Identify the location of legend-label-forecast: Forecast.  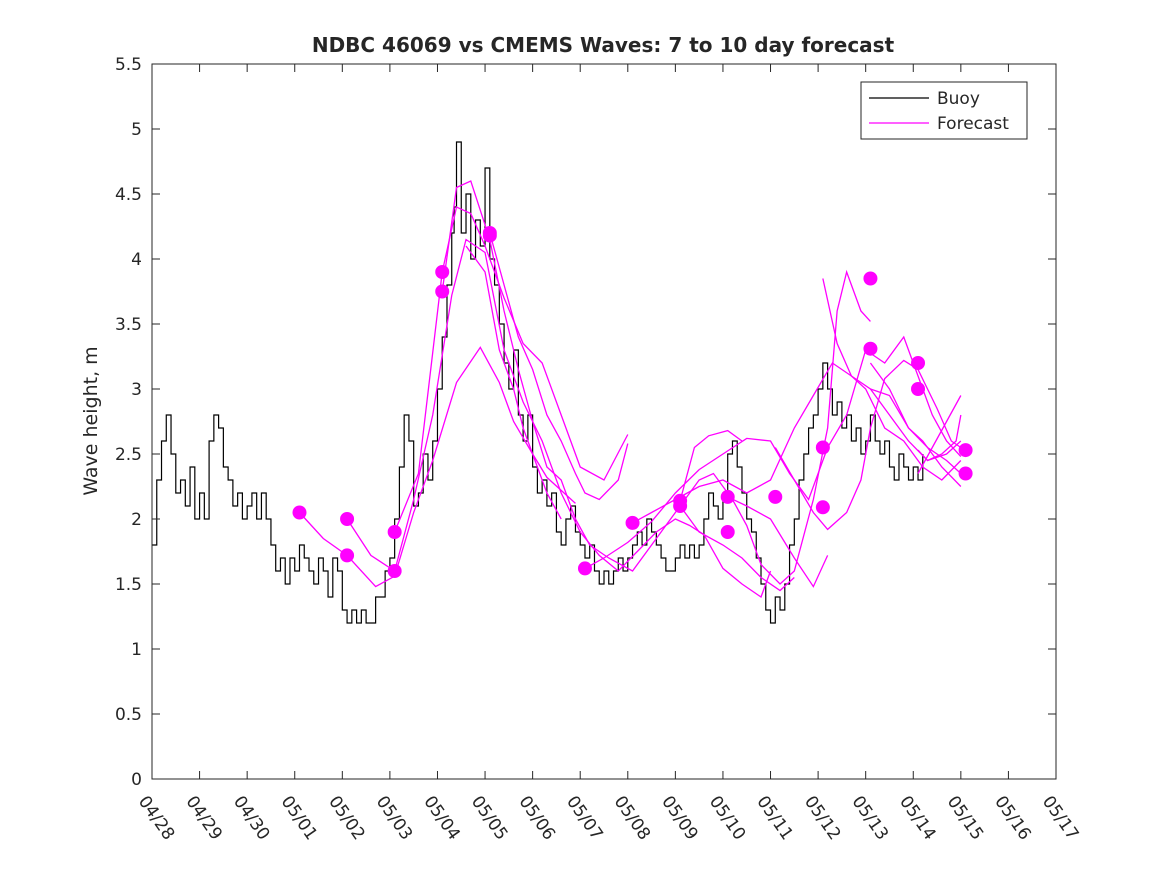
(973, 124).